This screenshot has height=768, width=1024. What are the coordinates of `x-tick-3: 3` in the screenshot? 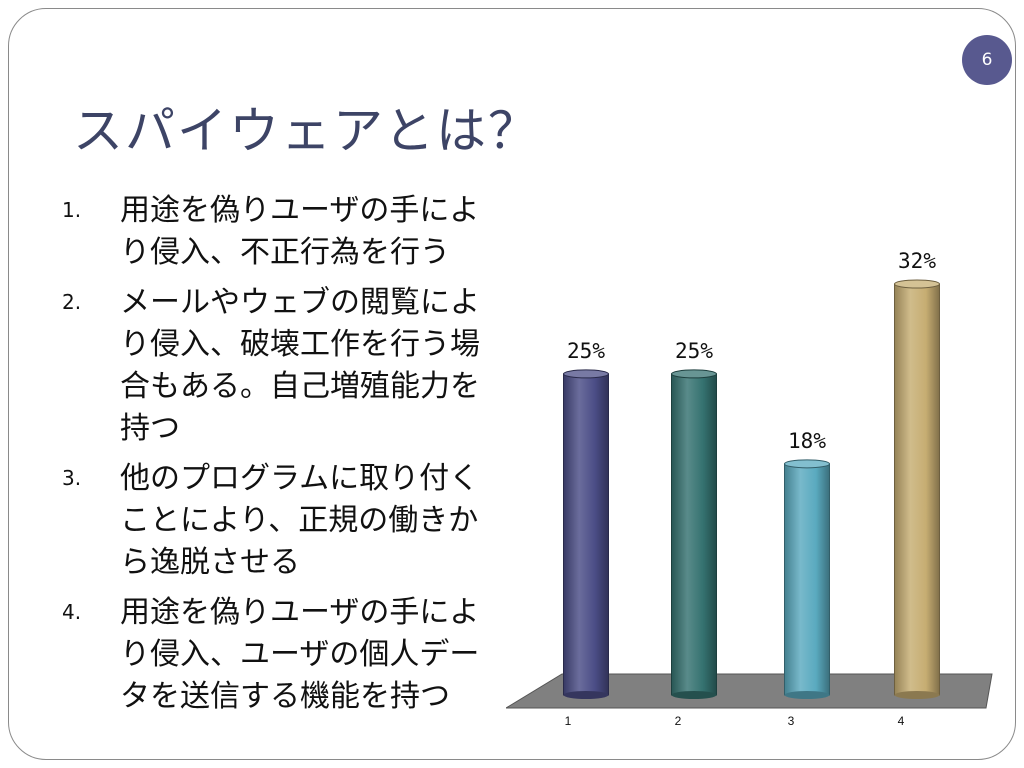 It's located at (791, 721).